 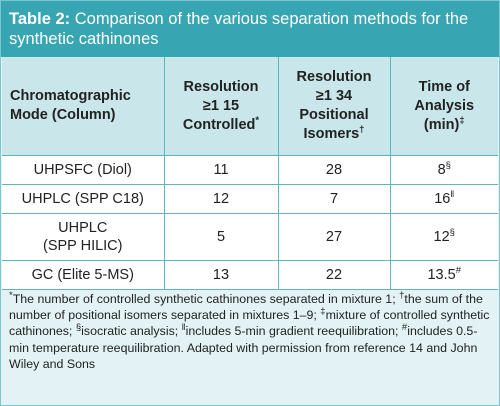 I want to click on cell-positional: 7, so click(x=334, y=199).